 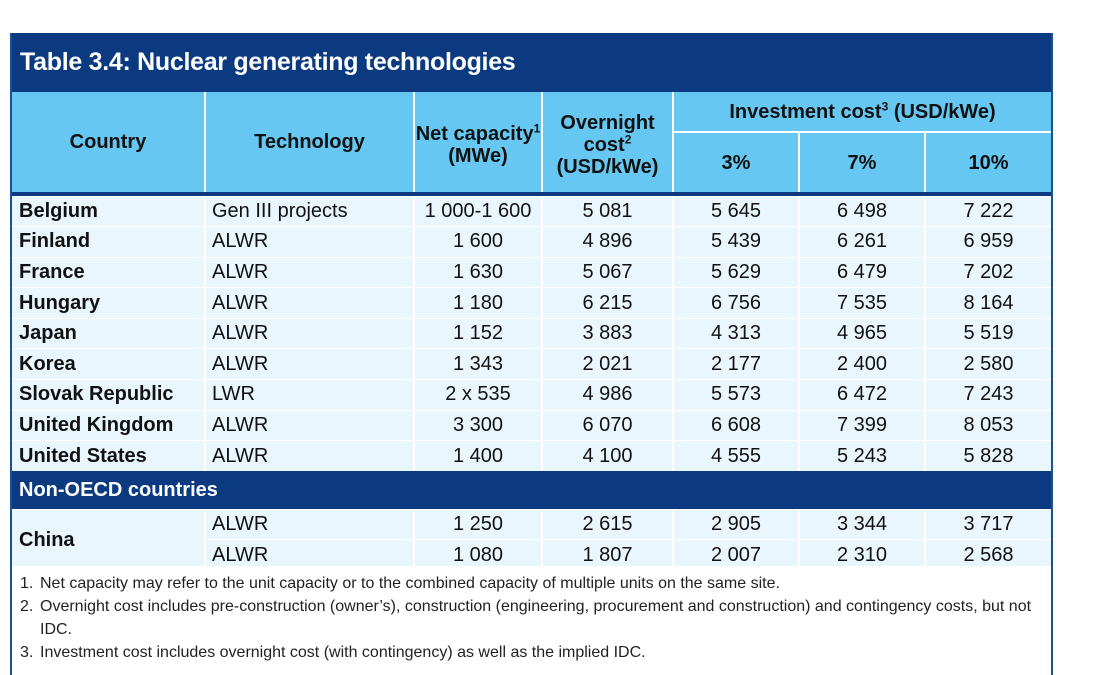 What do you see at coordinates (988, 524) in the screenshot?
I see `investment-10-cell: 3 717` at bounding box center [988, 524].